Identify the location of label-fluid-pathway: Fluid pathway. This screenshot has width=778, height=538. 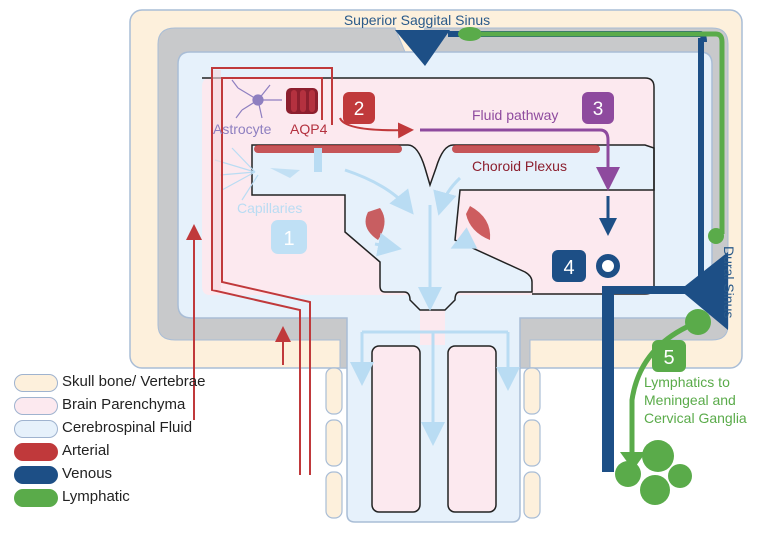
(515, 115).